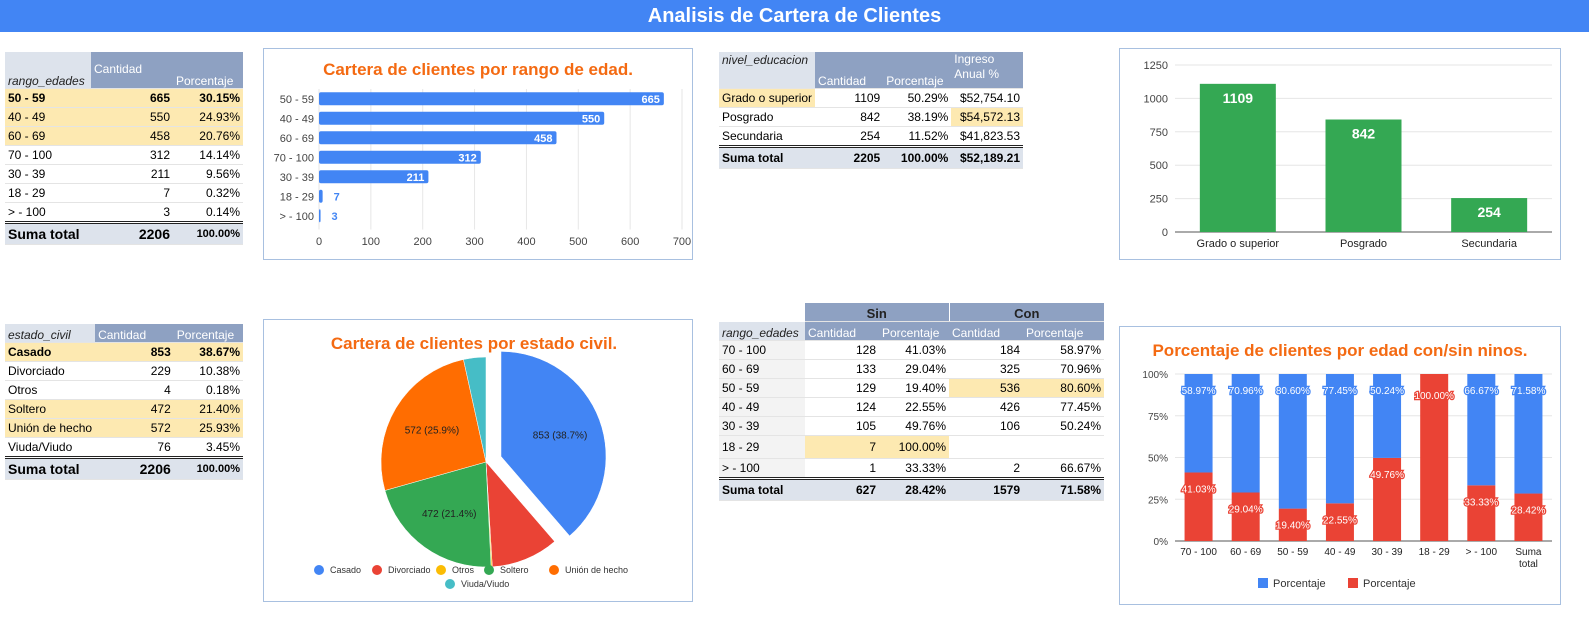 The width and height of the screenshot is (1589, 622). What do you see at coordinates (132, 212) in the screenshot?
I see `cell-cantidad: 3` at bounding box center [132, 212].